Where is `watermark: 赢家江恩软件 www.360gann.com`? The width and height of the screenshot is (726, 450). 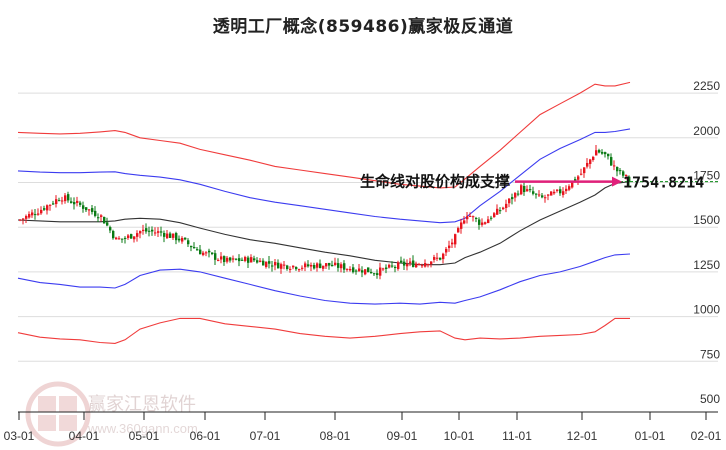 watermark: 赢家江恩软件 www.360gann.com is located at coordinates (111, 414).